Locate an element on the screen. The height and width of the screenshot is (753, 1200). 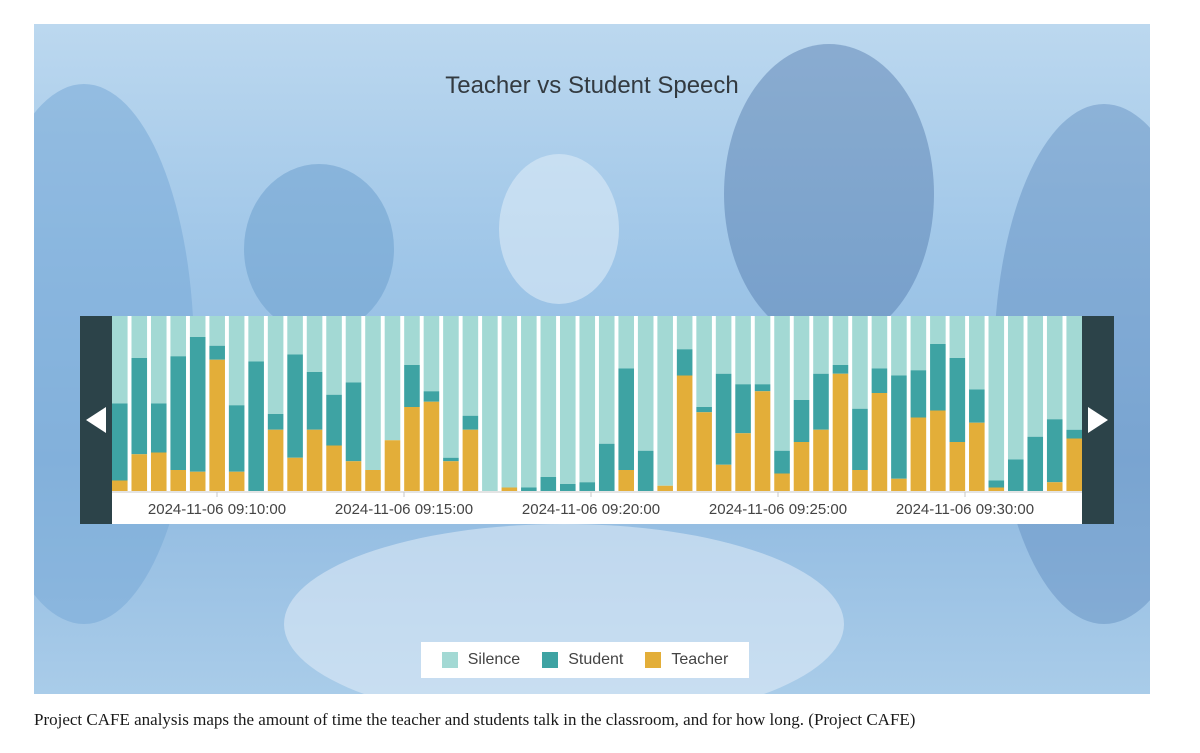
legend-item-silence: Silence is located at coordinates (480, 660).